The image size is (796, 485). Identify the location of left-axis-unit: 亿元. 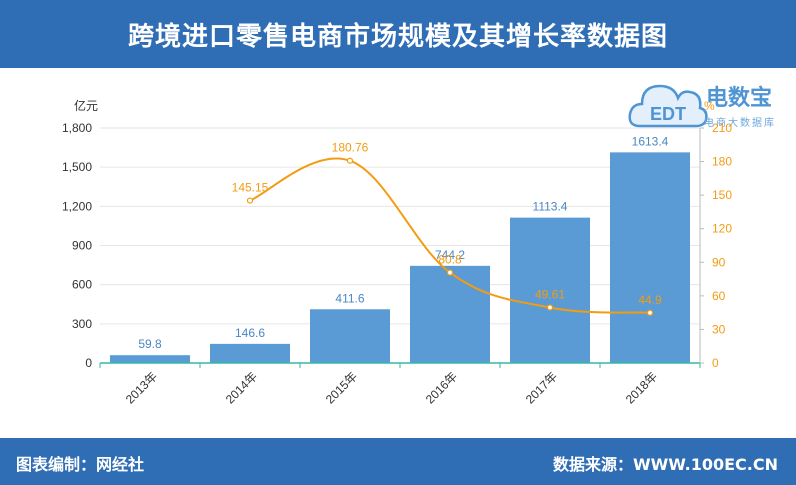
(86, 105).